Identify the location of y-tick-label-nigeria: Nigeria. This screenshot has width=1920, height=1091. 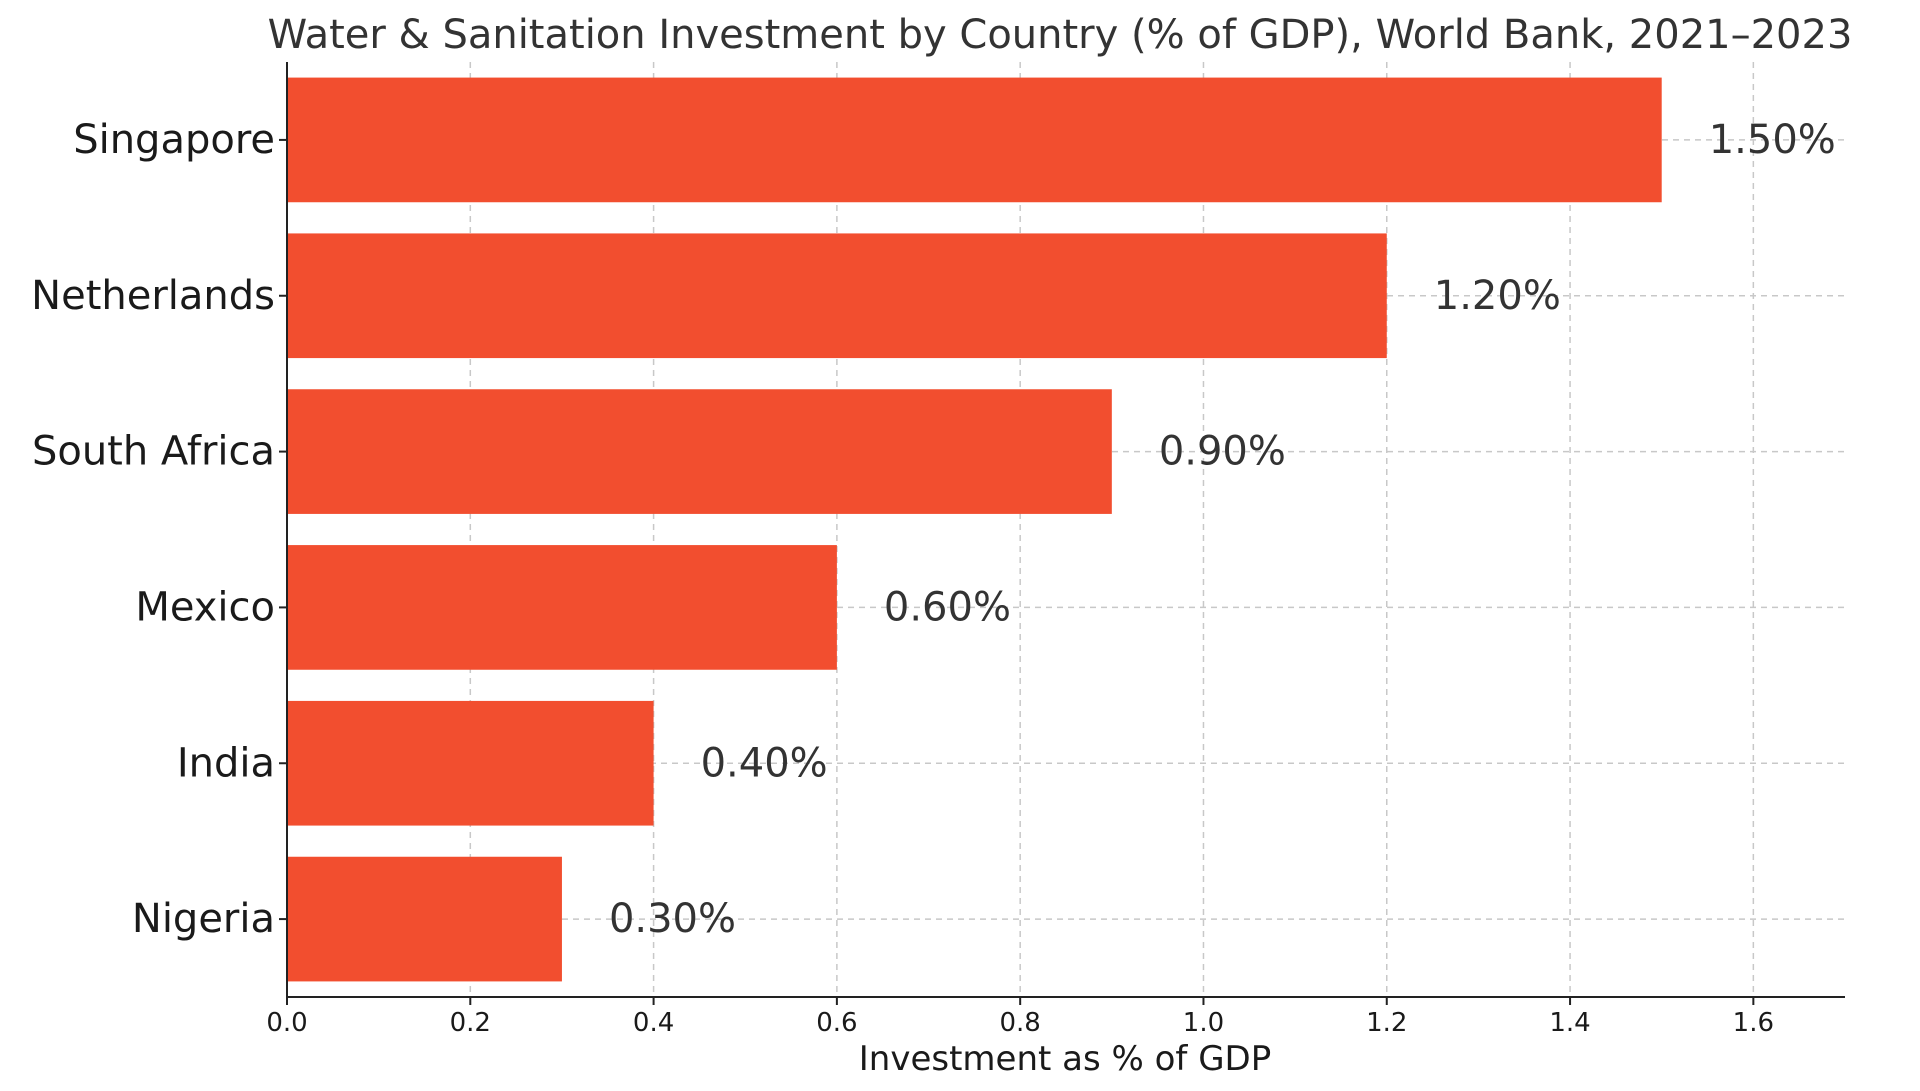
(203, 919).